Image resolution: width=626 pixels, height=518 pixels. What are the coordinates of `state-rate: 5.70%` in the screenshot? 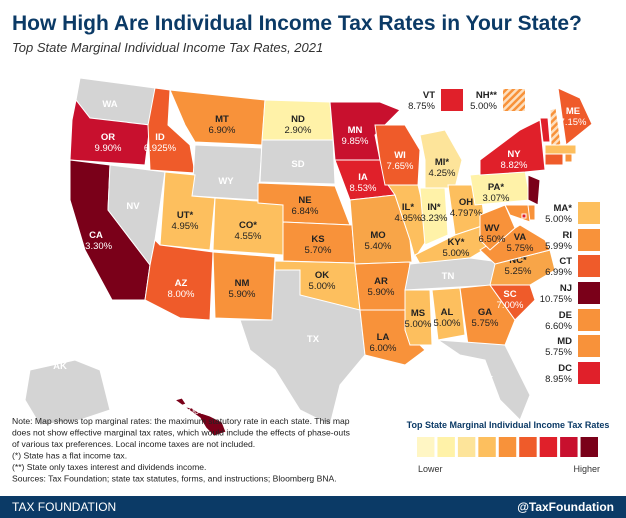 It's located at (318, 250).